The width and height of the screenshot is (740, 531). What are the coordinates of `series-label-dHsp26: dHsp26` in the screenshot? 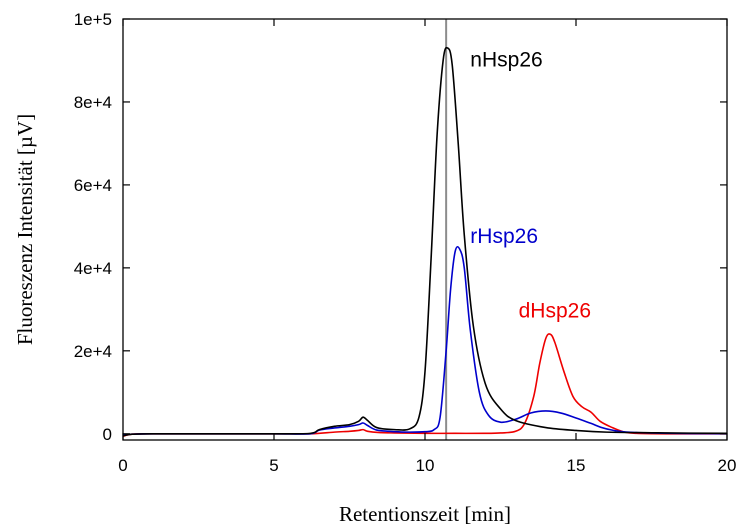 It's located at (555, 311).